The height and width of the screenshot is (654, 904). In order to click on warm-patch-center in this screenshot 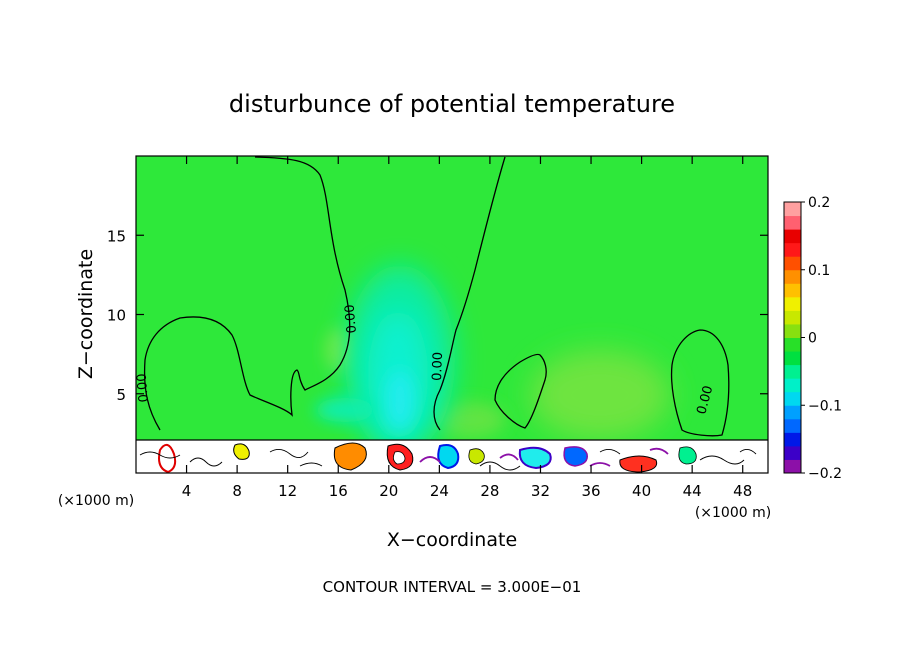, I will do `click(470, 420)`.